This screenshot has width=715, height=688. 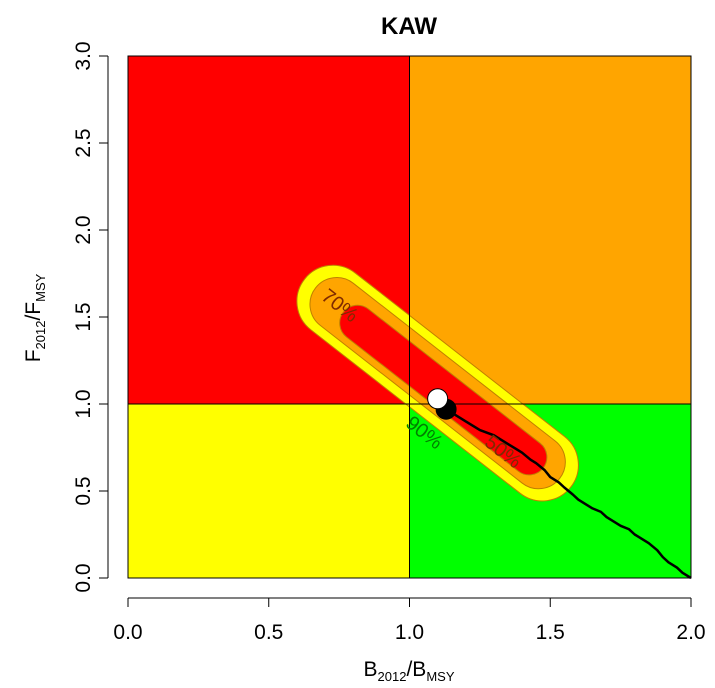 What do you see at coordinates (83, 403) in the screenshot?
I see `y-tick-label: 1.0` at bounding box center [83, 403].